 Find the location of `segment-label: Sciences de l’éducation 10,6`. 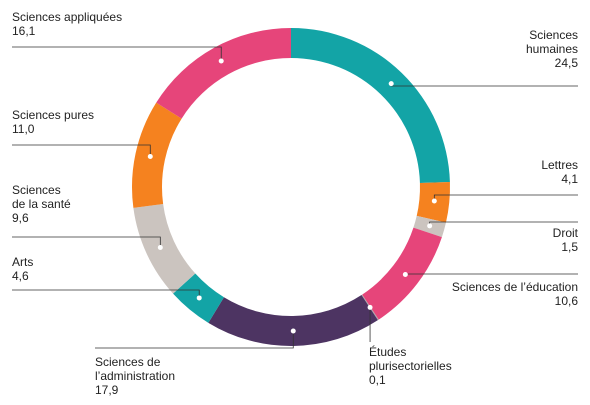

segment-label: Sciences de l’éducation 10,6 is located at coordinates (498, 294).